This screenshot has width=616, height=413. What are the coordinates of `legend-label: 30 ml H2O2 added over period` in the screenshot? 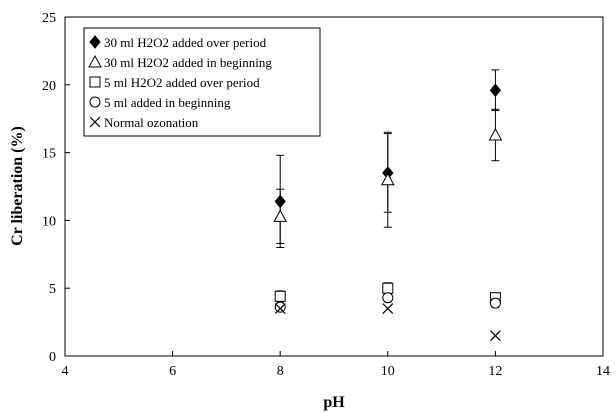 It's located at (185, 42).